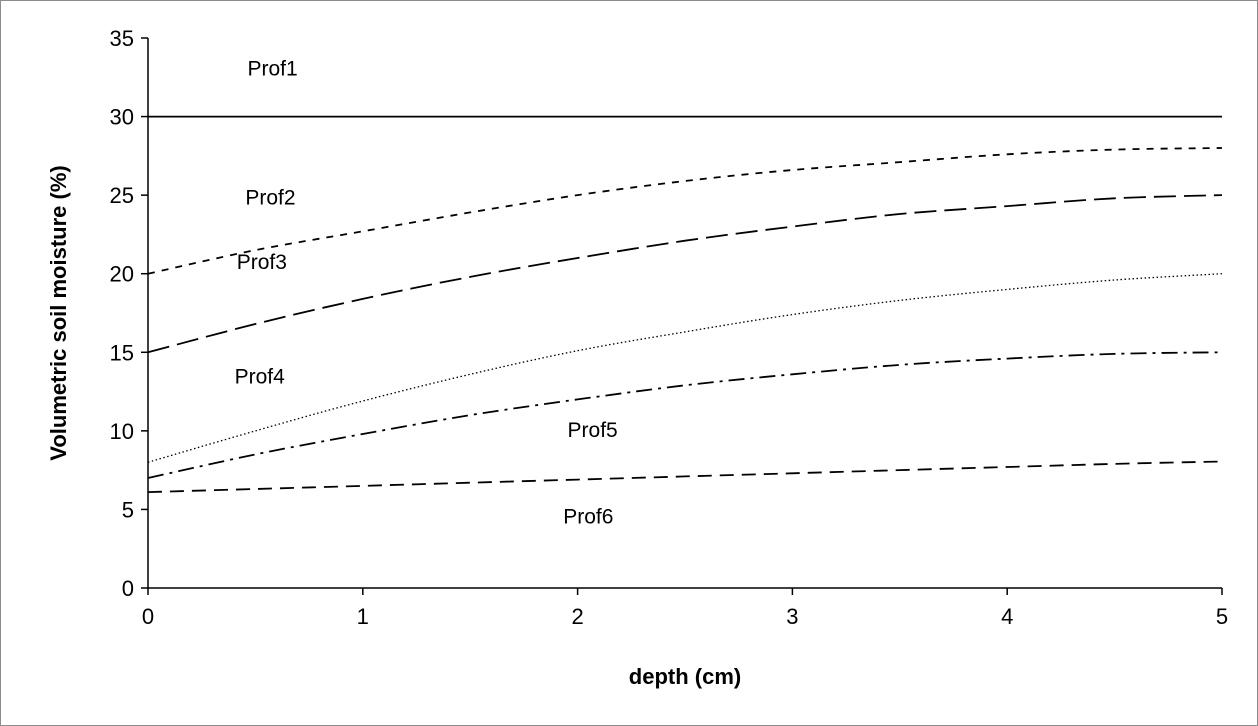 The width and height of the screenshot is (1258, 726). What do you see at coordinates (122, 352) in the screenshot?
I see `y-tick-label: 15` at bounding box center [122, 352].